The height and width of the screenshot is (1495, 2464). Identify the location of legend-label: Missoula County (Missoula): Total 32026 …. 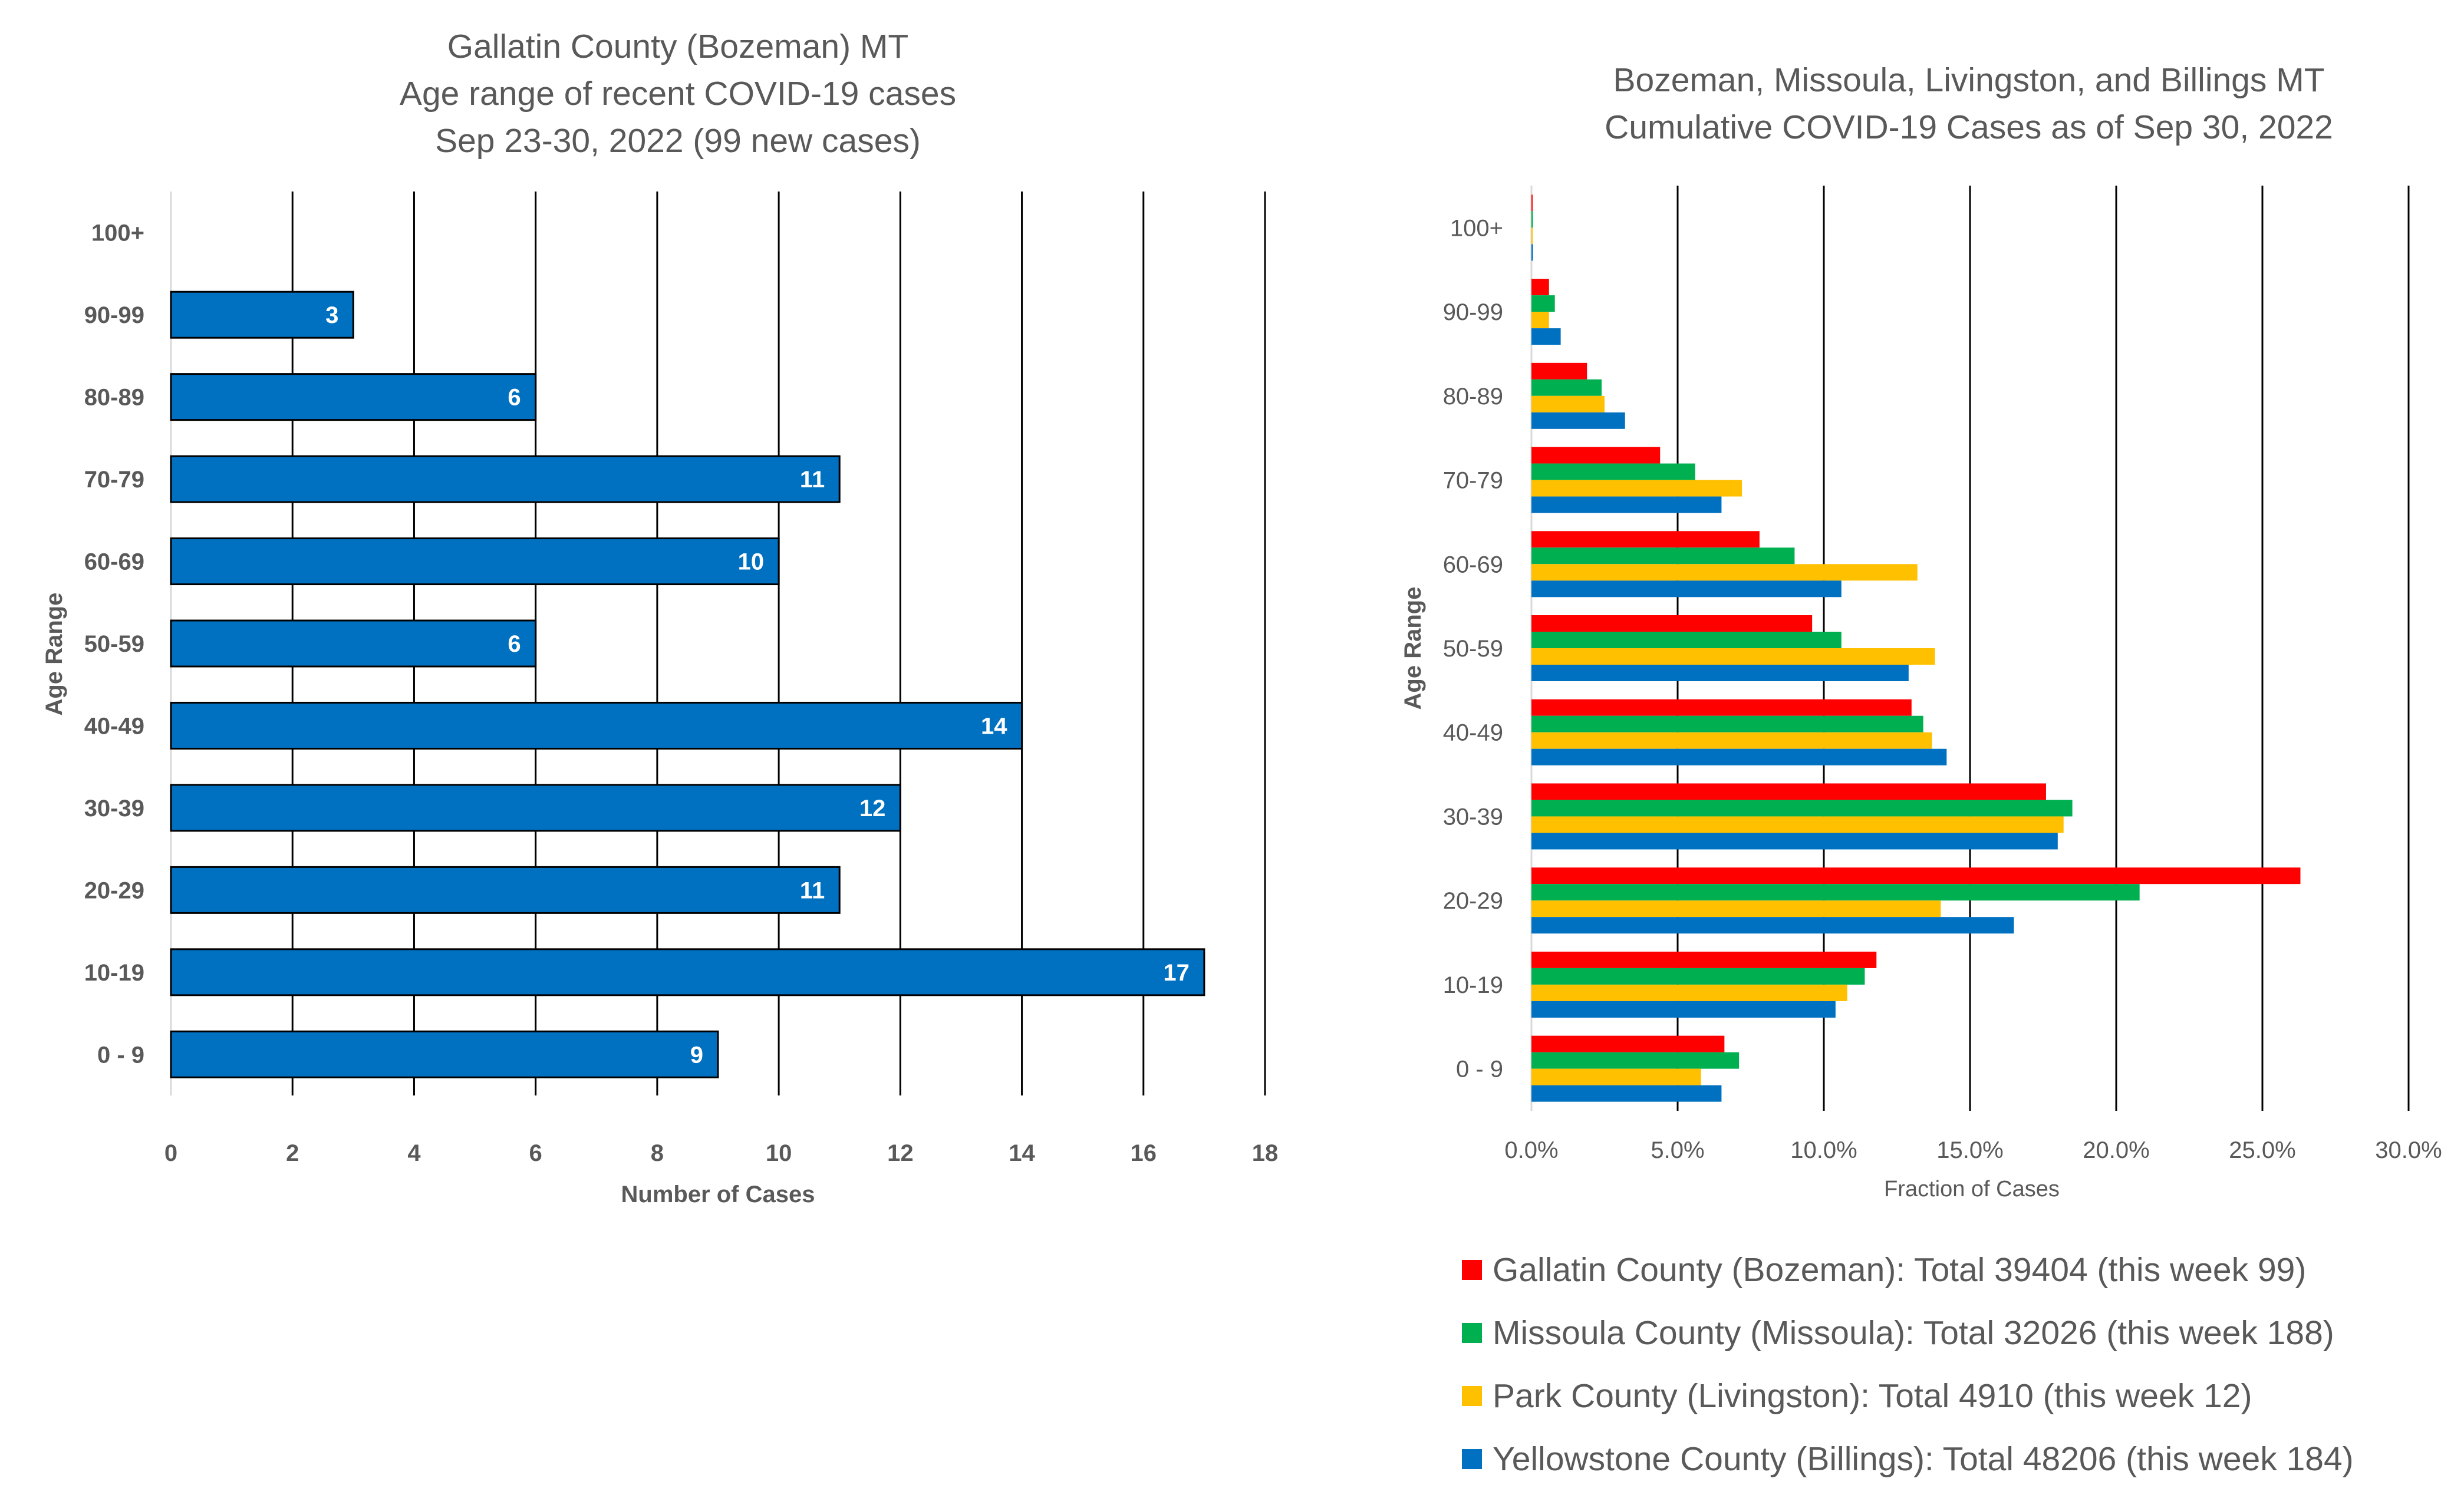
(1913, 1333).